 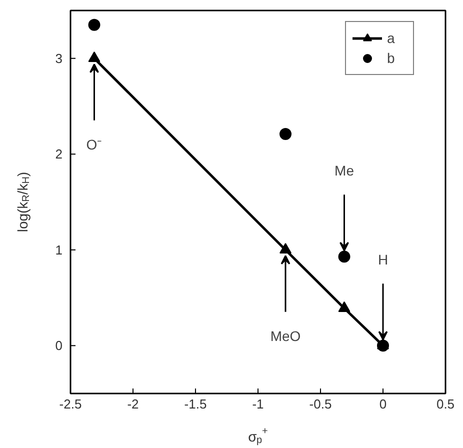 I want to click on annotation: Me, so click(x=344, y=170).